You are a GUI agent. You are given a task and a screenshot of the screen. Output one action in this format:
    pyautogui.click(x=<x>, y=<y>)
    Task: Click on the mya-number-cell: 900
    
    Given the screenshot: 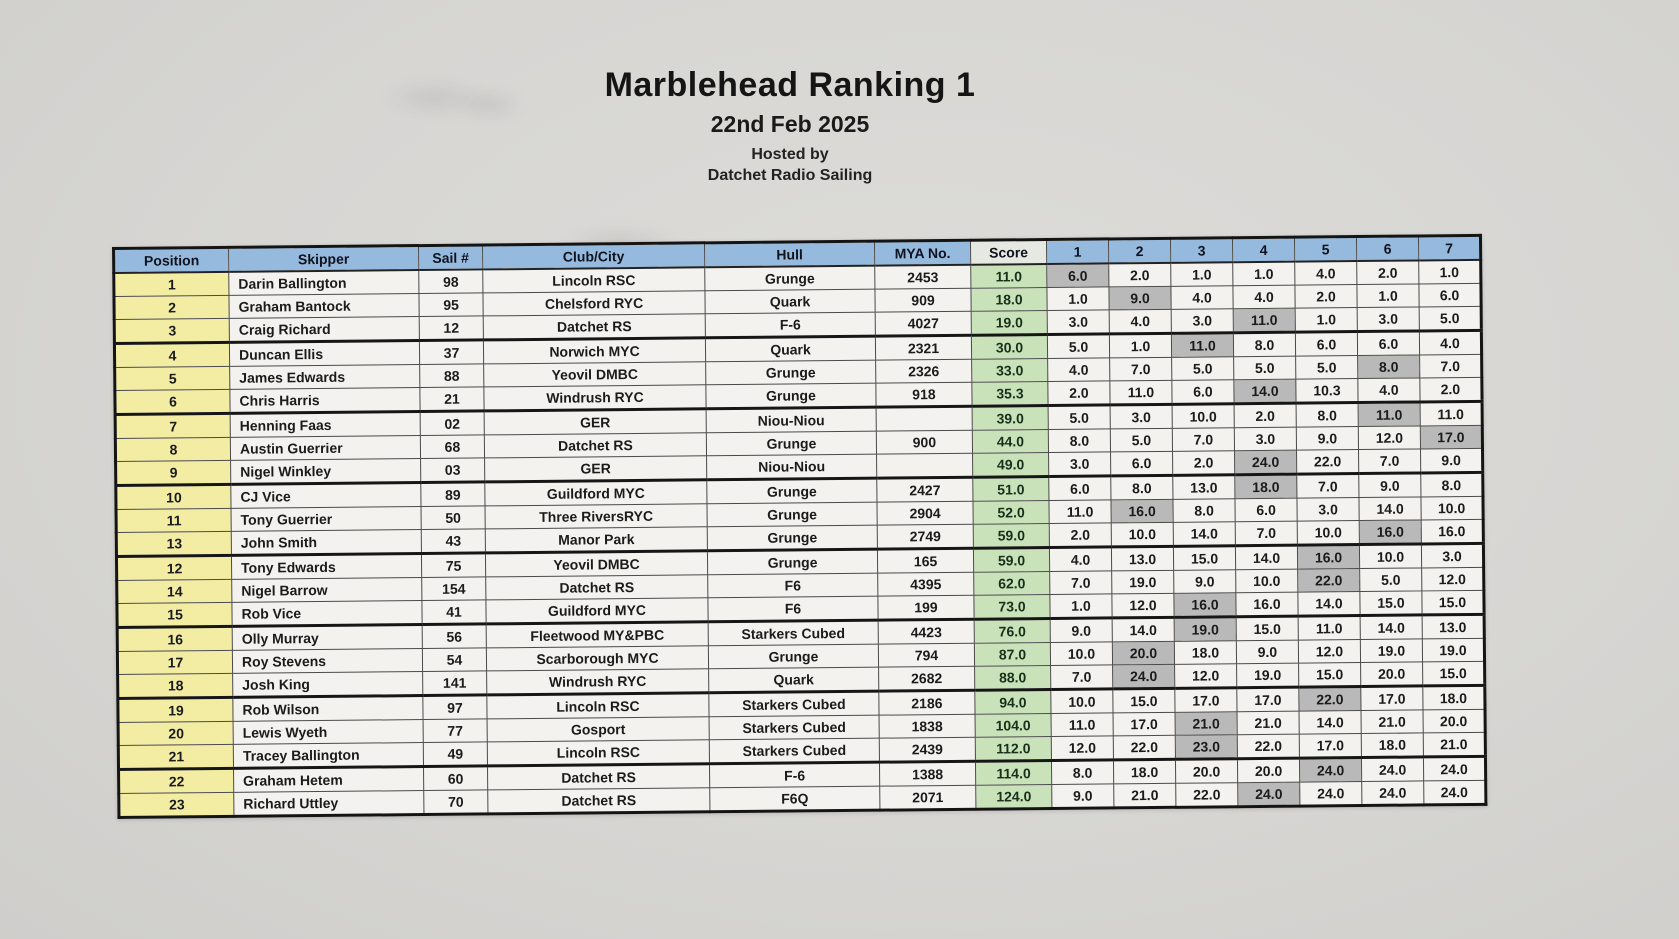 What is the action you would take?
    pyautogui.click(x=924, y=442)
    